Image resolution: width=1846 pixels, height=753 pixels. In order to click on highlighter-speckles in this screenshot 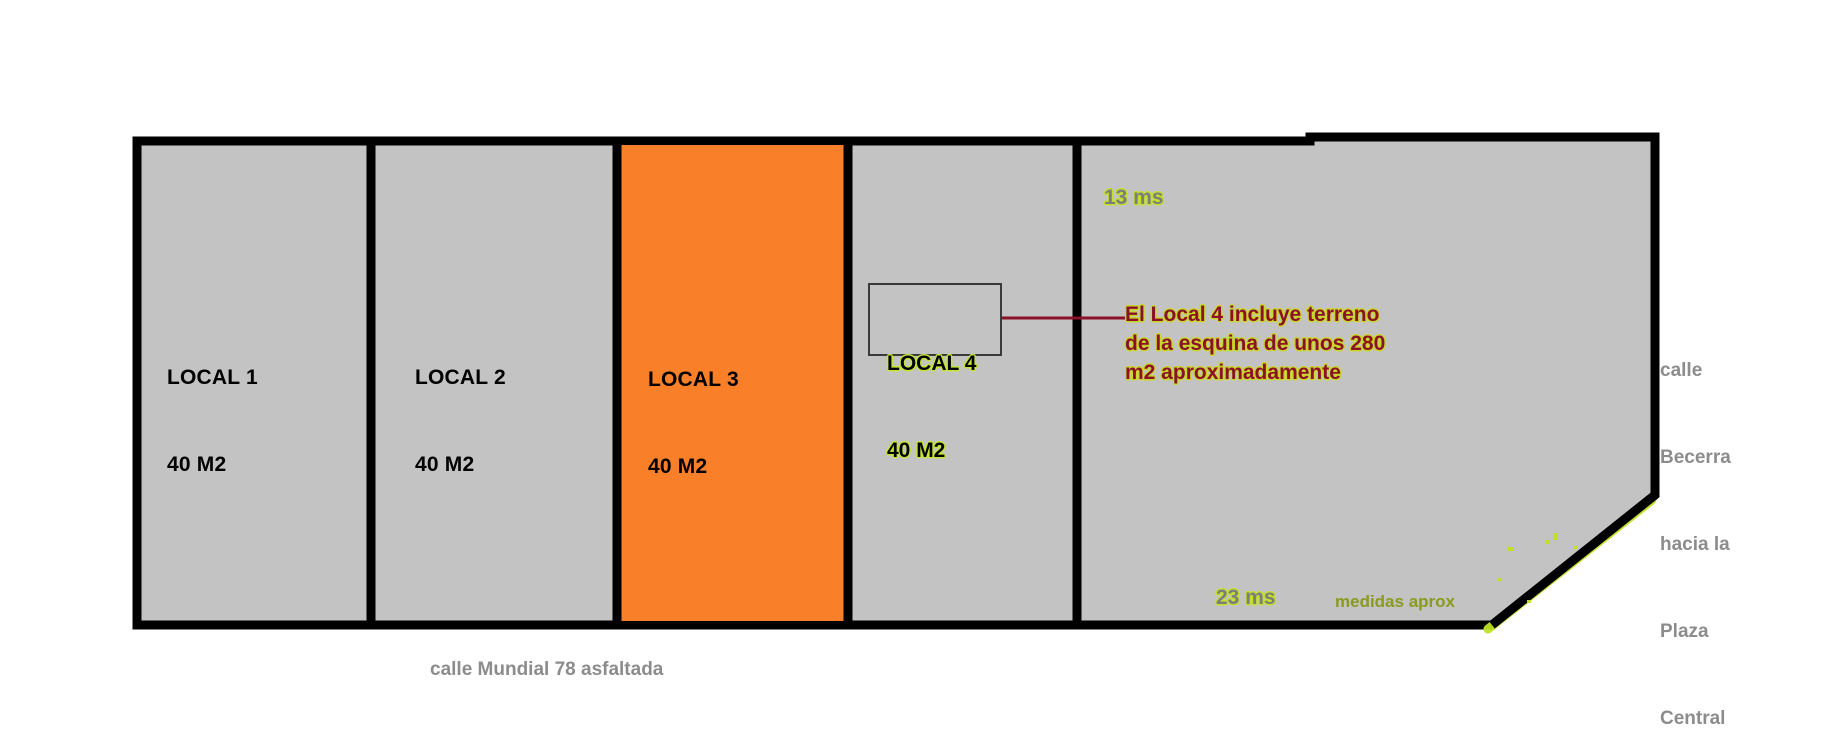, I will do `click(1537, 568)`.